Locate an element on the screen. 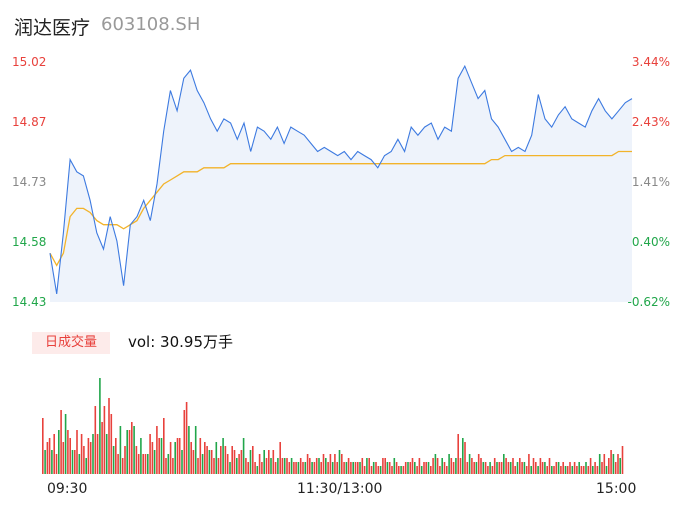 The width and height of the screenshot is (686, 524). y-left-tick: 14.58 is located at coordinates (29, 242).